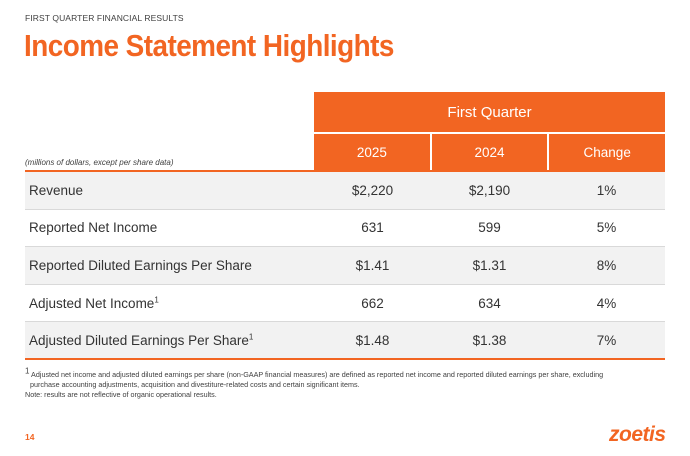  What do you see at coordinates (94, 303) in the screenshot?
I see `row-label: Adjusted Net Income1` at bounding box center [94, 303].